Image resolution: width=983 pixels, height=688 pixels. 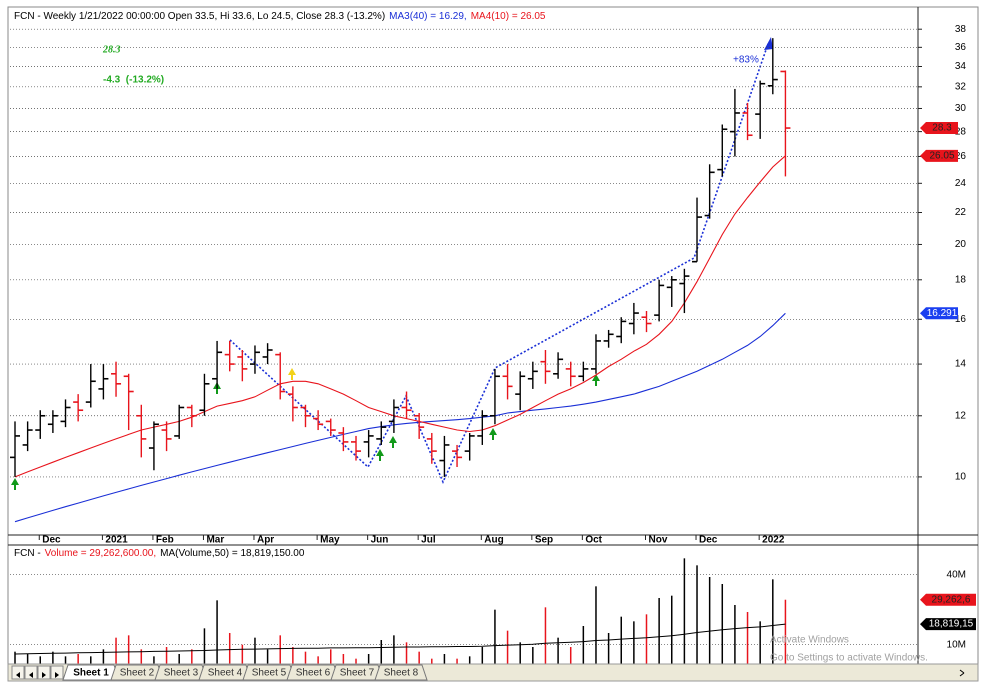 I want to click on y-tick-label: 26, so click(x=961, y=156).